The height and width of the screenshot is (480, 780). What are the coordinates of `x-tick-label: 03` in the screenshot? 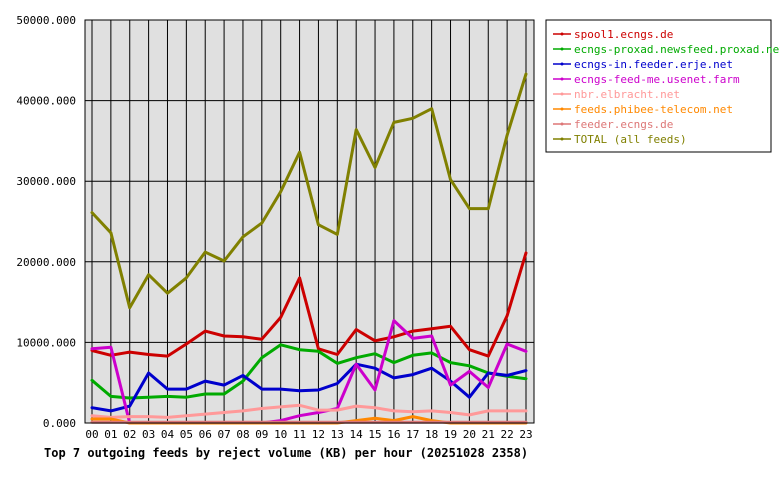 It's located at (148, 434).